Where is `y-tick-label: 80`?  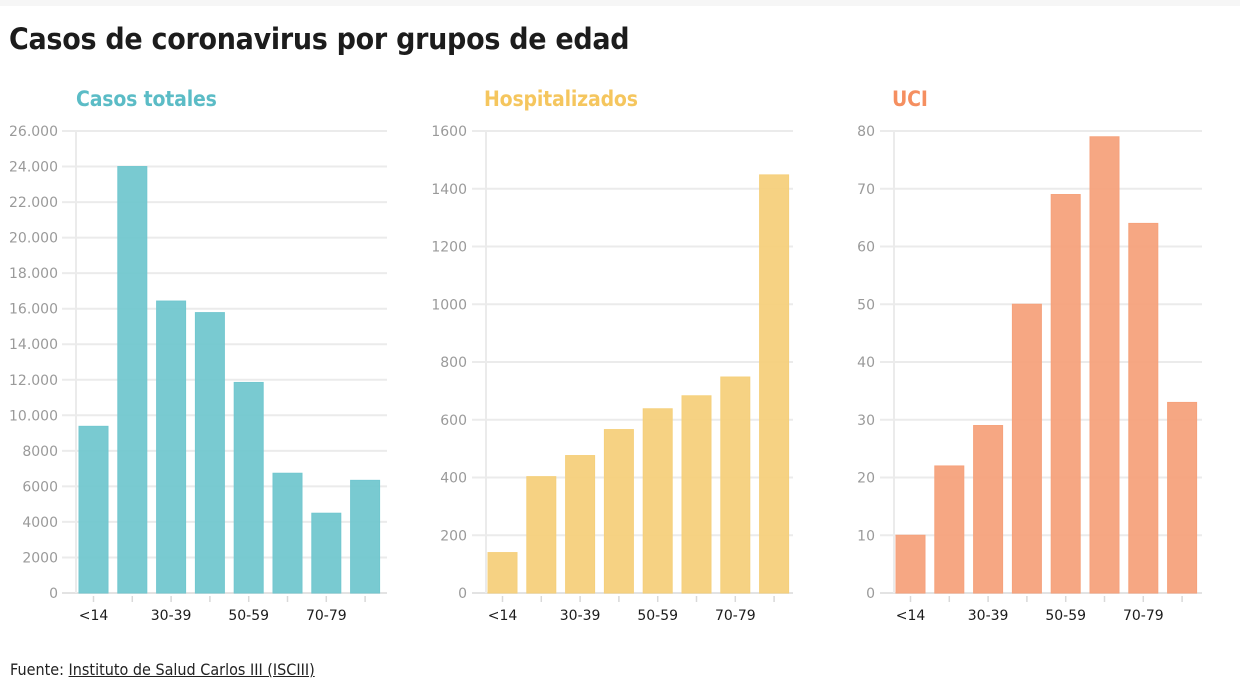
y-tick-label: 80 is located at coordinates (866, 132).